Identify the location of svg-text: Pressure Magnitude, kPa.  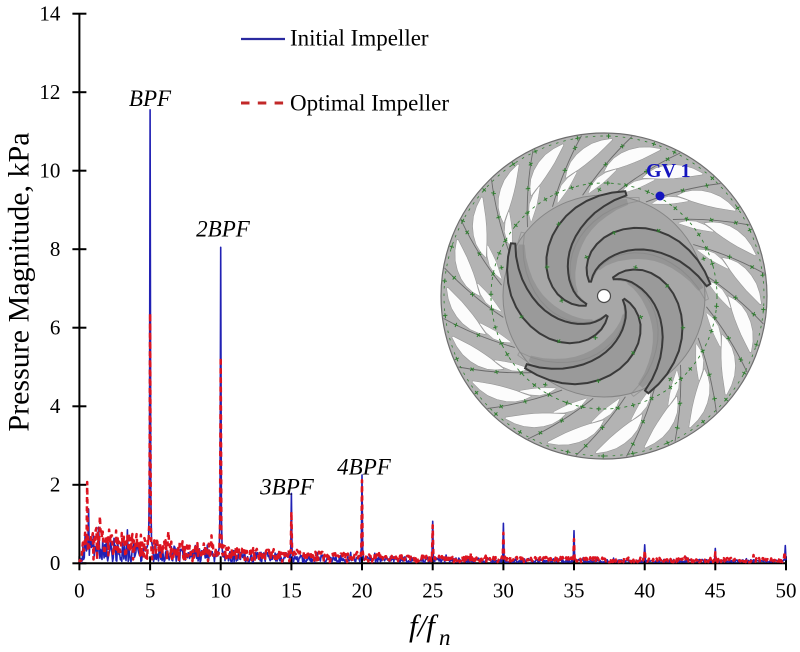
(19, 281).